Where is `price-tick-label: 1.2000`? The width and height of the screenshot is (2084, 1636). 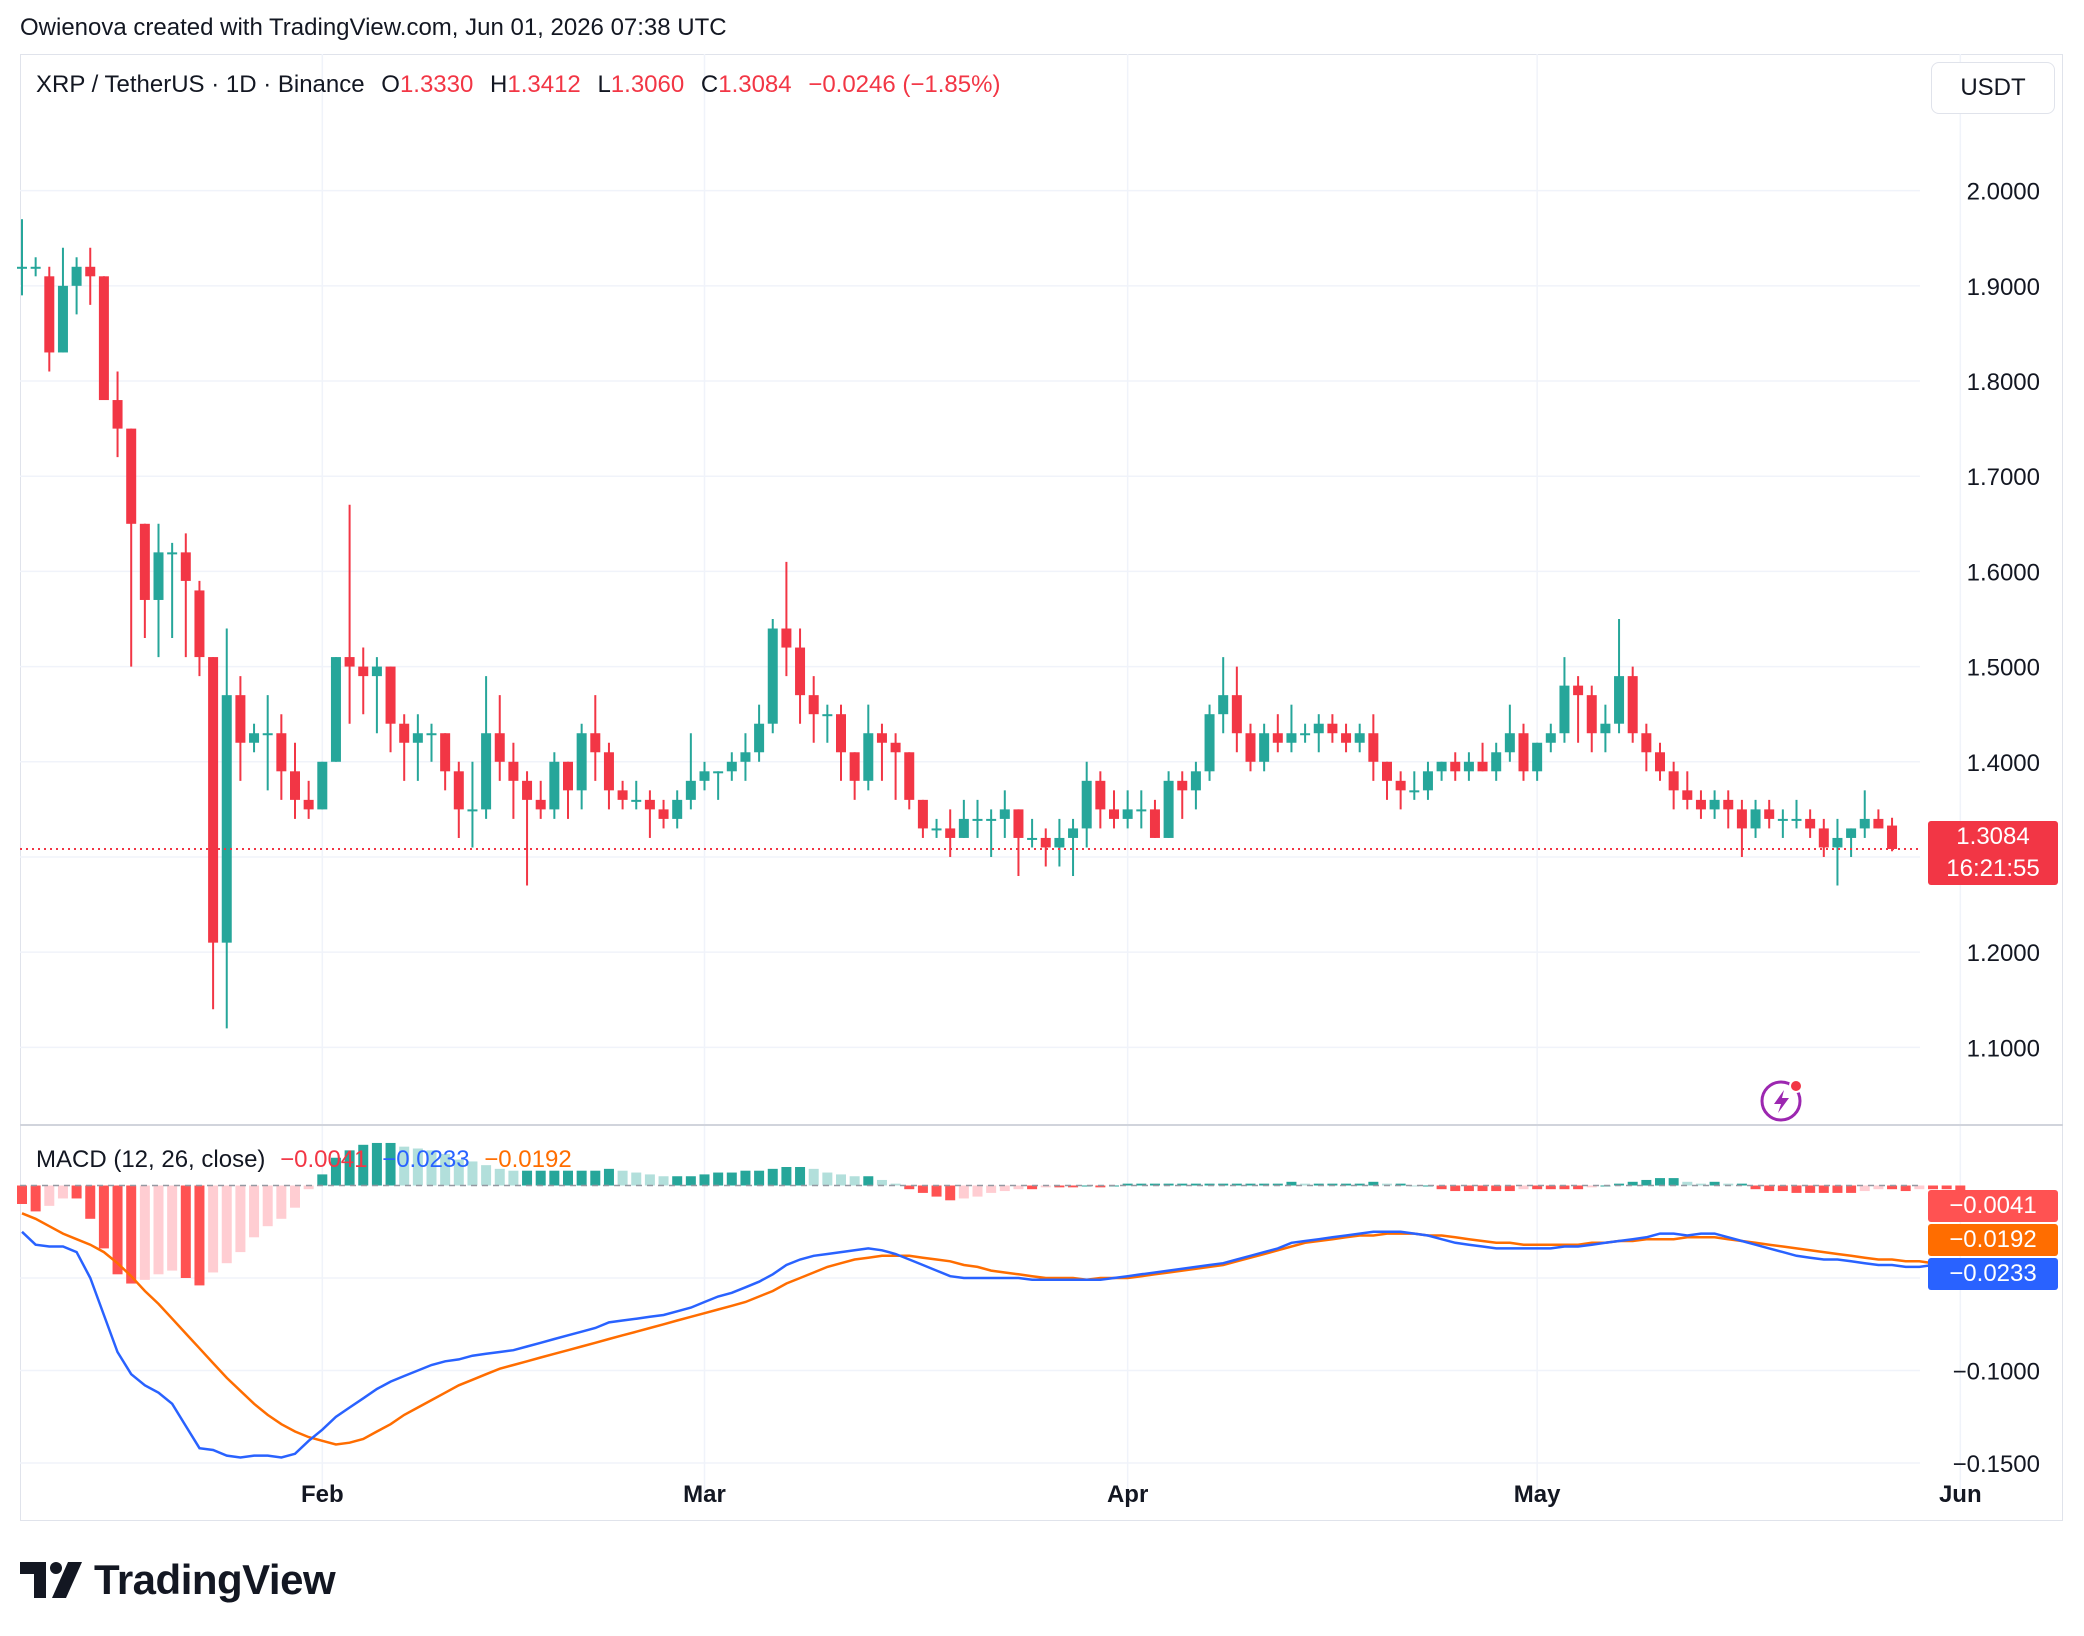 price-tick-label: 1.2000 is located at coordinates (2003, 953).